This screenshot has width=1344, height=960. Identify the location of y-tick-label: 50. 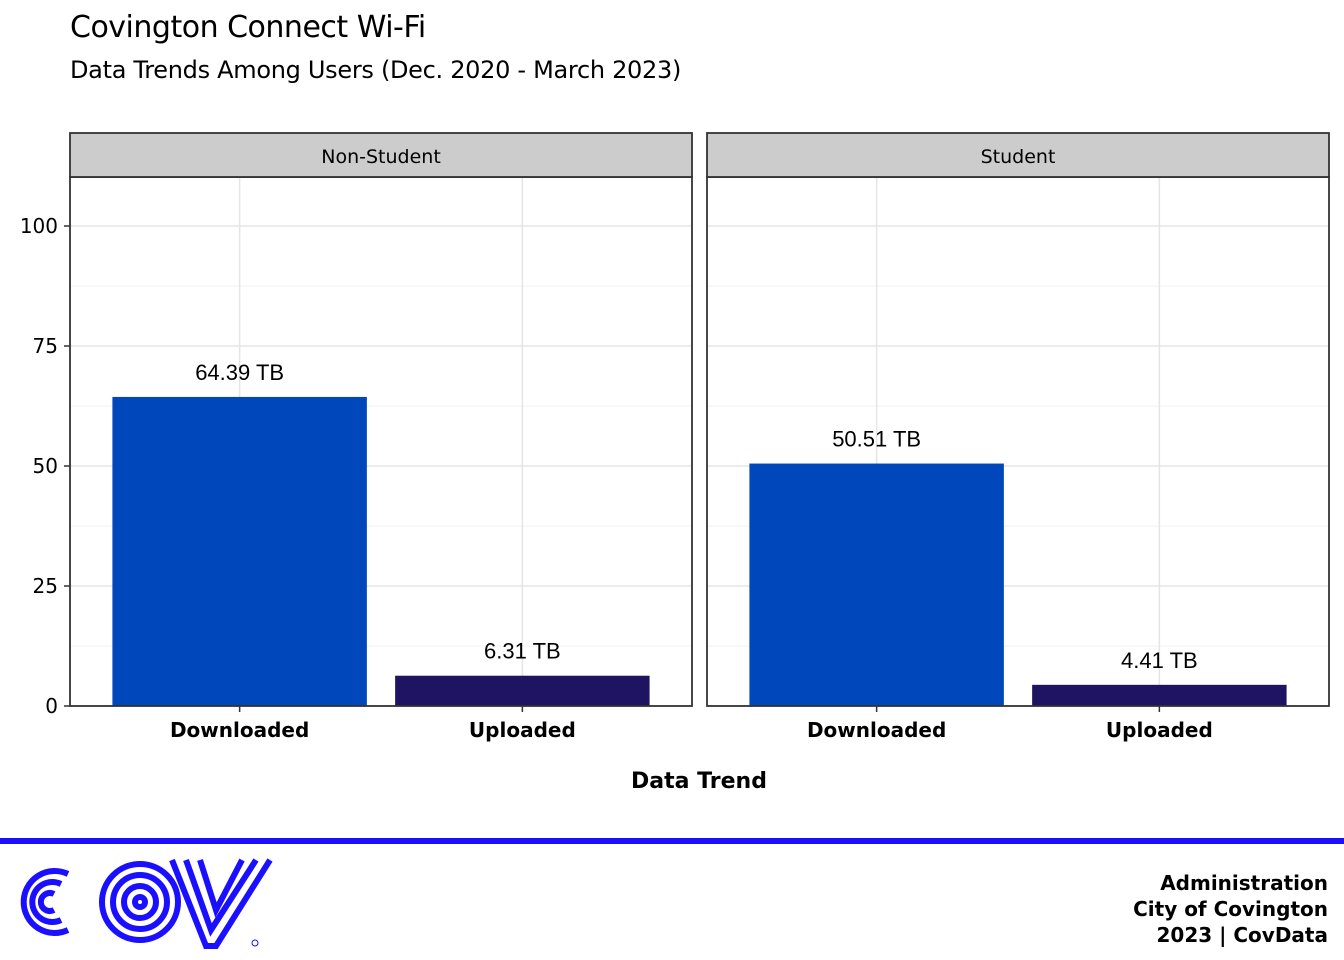
(45, 466).